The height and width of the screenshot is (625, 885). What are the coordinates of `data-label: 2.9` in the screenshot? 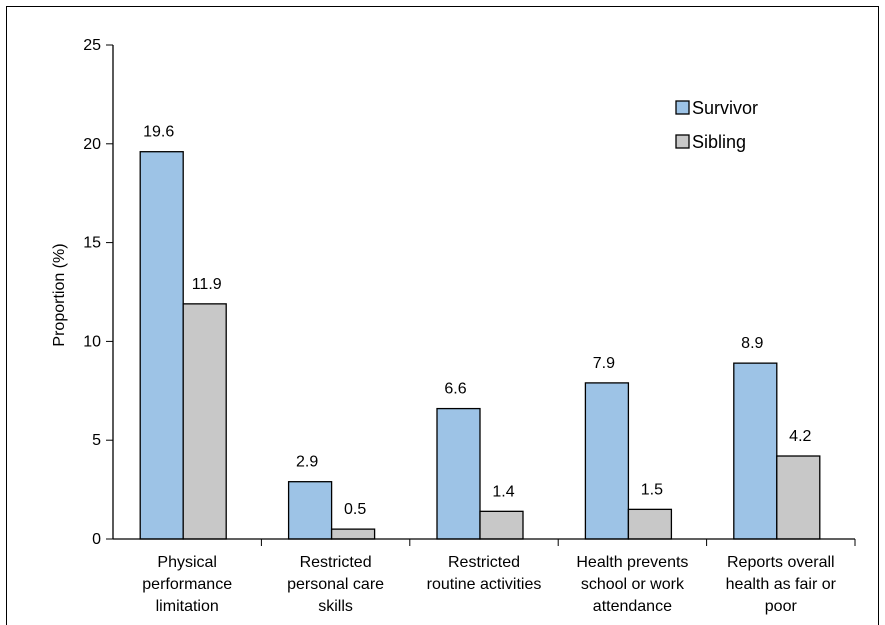 It's located at (307, 462).